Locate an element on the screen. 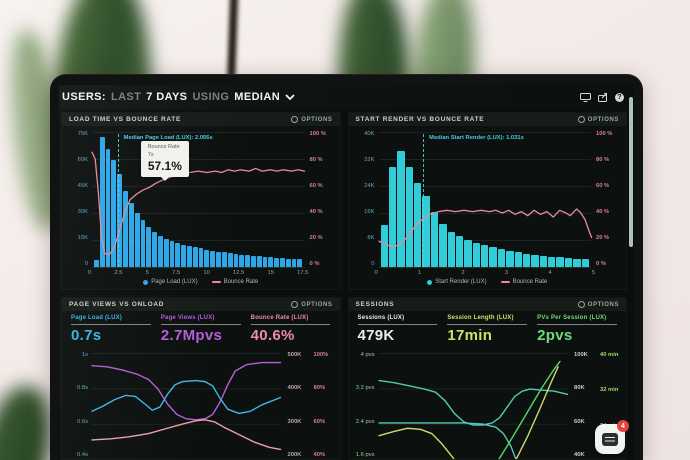 This screenshot has width=690, height=460. y-axis-right-counts: 500K 400K 300K 200K is located at coordinates (295, 405).